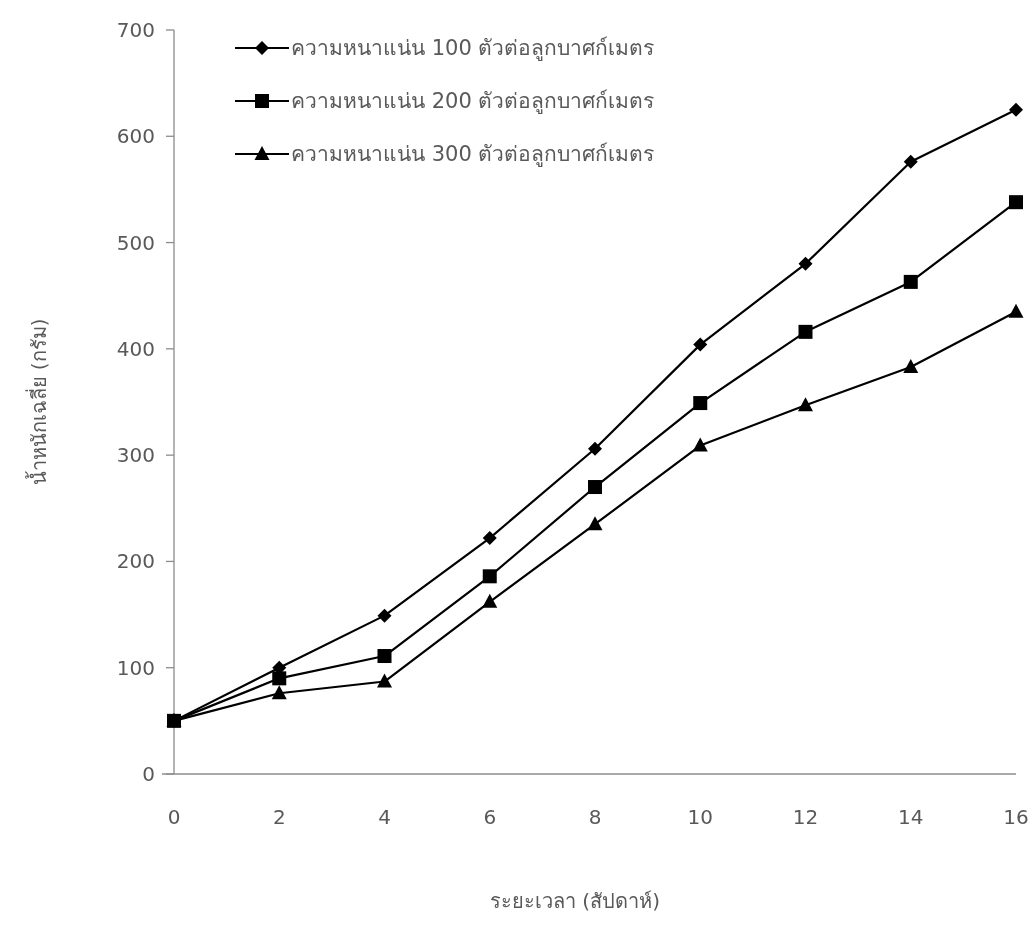 The width and height of the screenshot is (1033, 936). What do you see at coordinates (490, 817) in the screenshot?
I see `x-tick-label: 6` at bounding box center [490, 817].